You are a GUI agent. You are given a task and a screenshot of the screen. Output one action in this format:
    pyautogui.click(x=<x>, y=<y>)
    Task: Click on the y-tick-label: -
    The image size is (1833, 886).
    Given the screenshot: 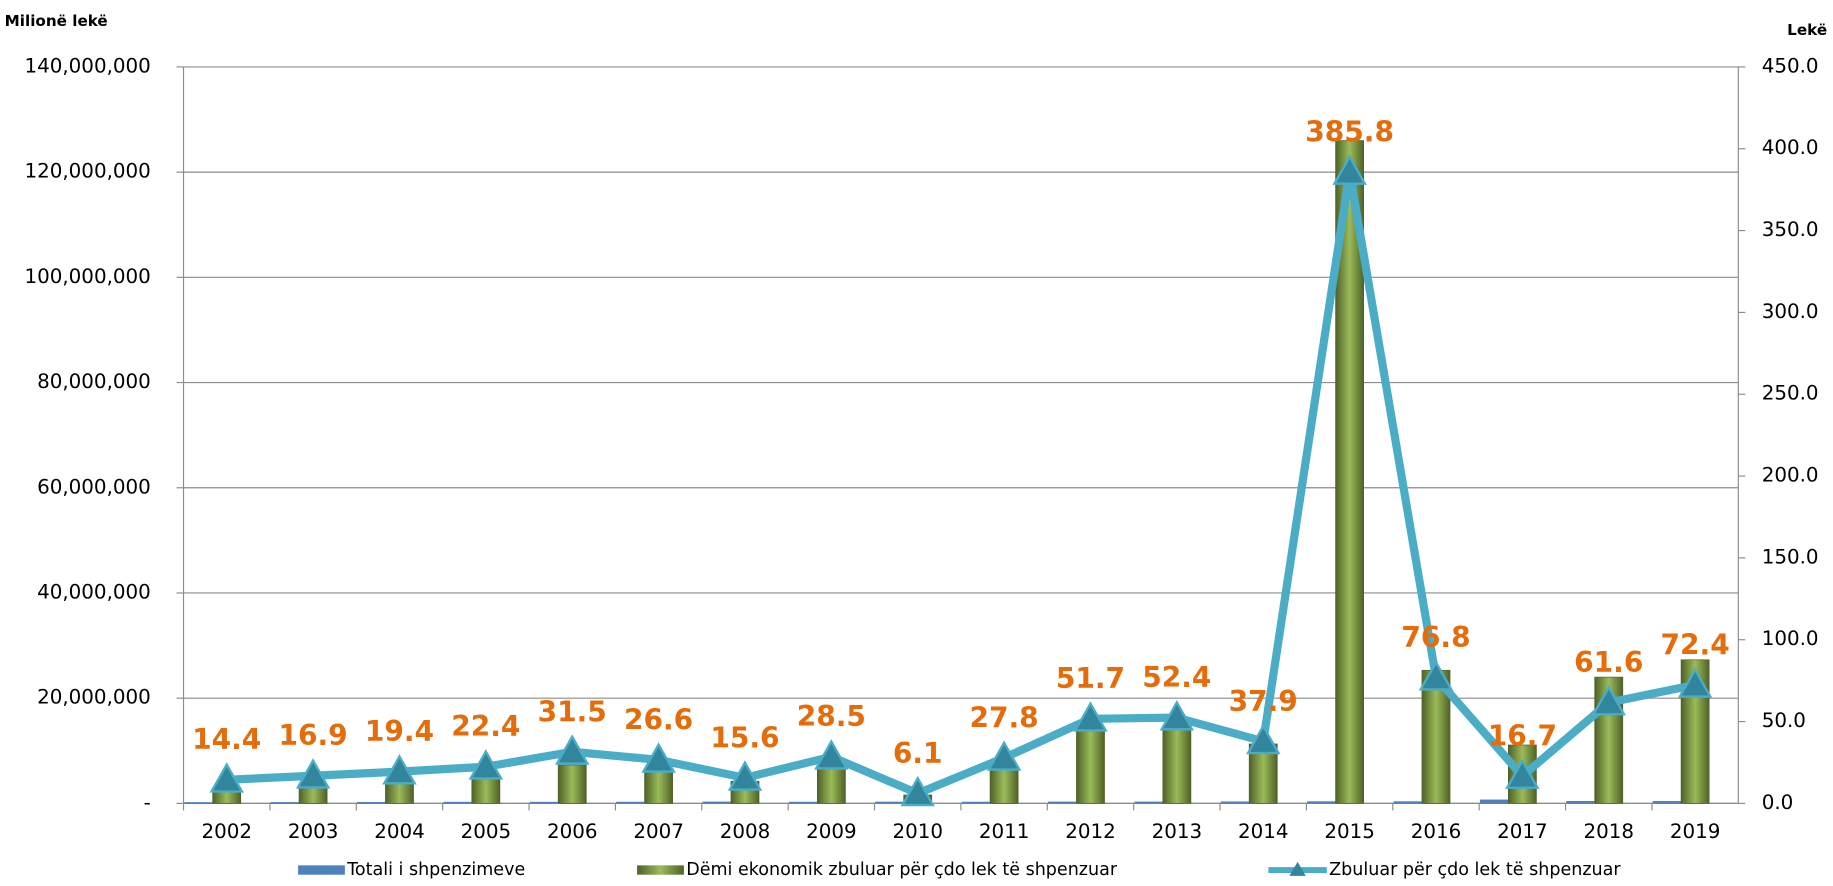 What is the action you would take?
    pyautogui.click(x=147, y=802)
    